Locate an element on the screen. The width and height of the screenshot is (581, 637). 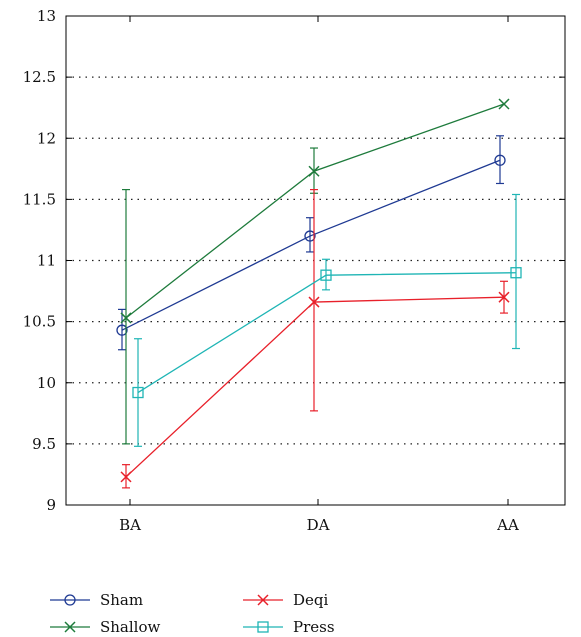
y-tick-label: 11.5 is located at coordinates (39, 199).